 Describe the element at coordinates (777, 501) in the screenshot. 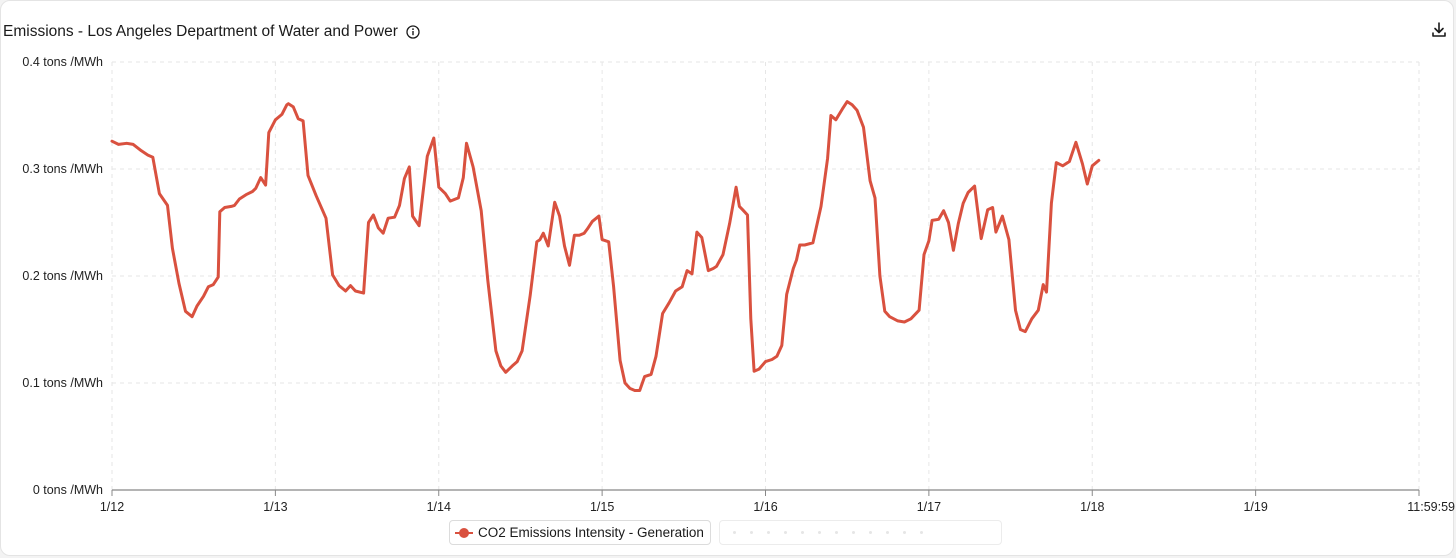

I see `x-axis: 1/12 1/13 1/14 1/15 1/16 1/17 1/18 1/19 11:59:59` at that location.